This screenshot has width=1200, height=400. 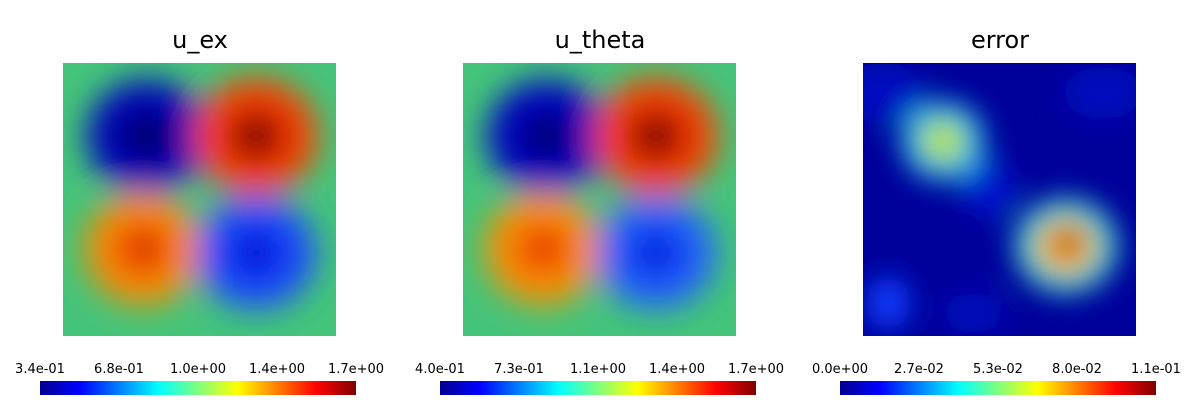 I want to click on colorbar-tick-label: 5.3e-02, so click(x=998, y=369).